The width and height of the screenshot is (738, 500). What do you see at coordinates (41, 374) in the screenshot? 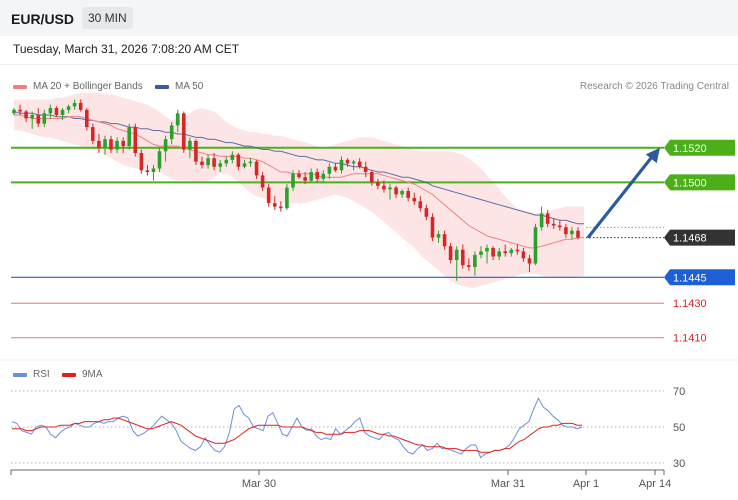
I see `legend-rsi-label: RSI` at bounding box center [41, 374].